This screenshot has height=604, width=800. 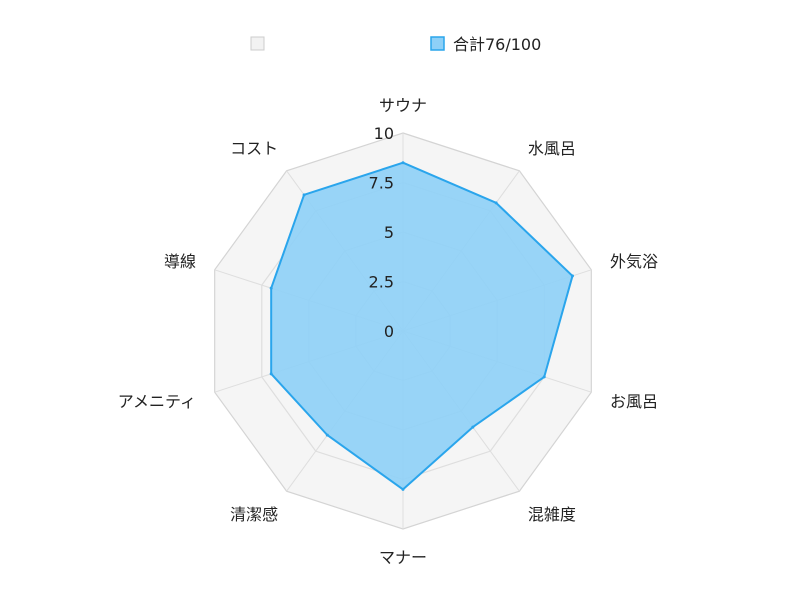 I want to click on legend-item-total: 合計76/100, so click(x=485, y=44).